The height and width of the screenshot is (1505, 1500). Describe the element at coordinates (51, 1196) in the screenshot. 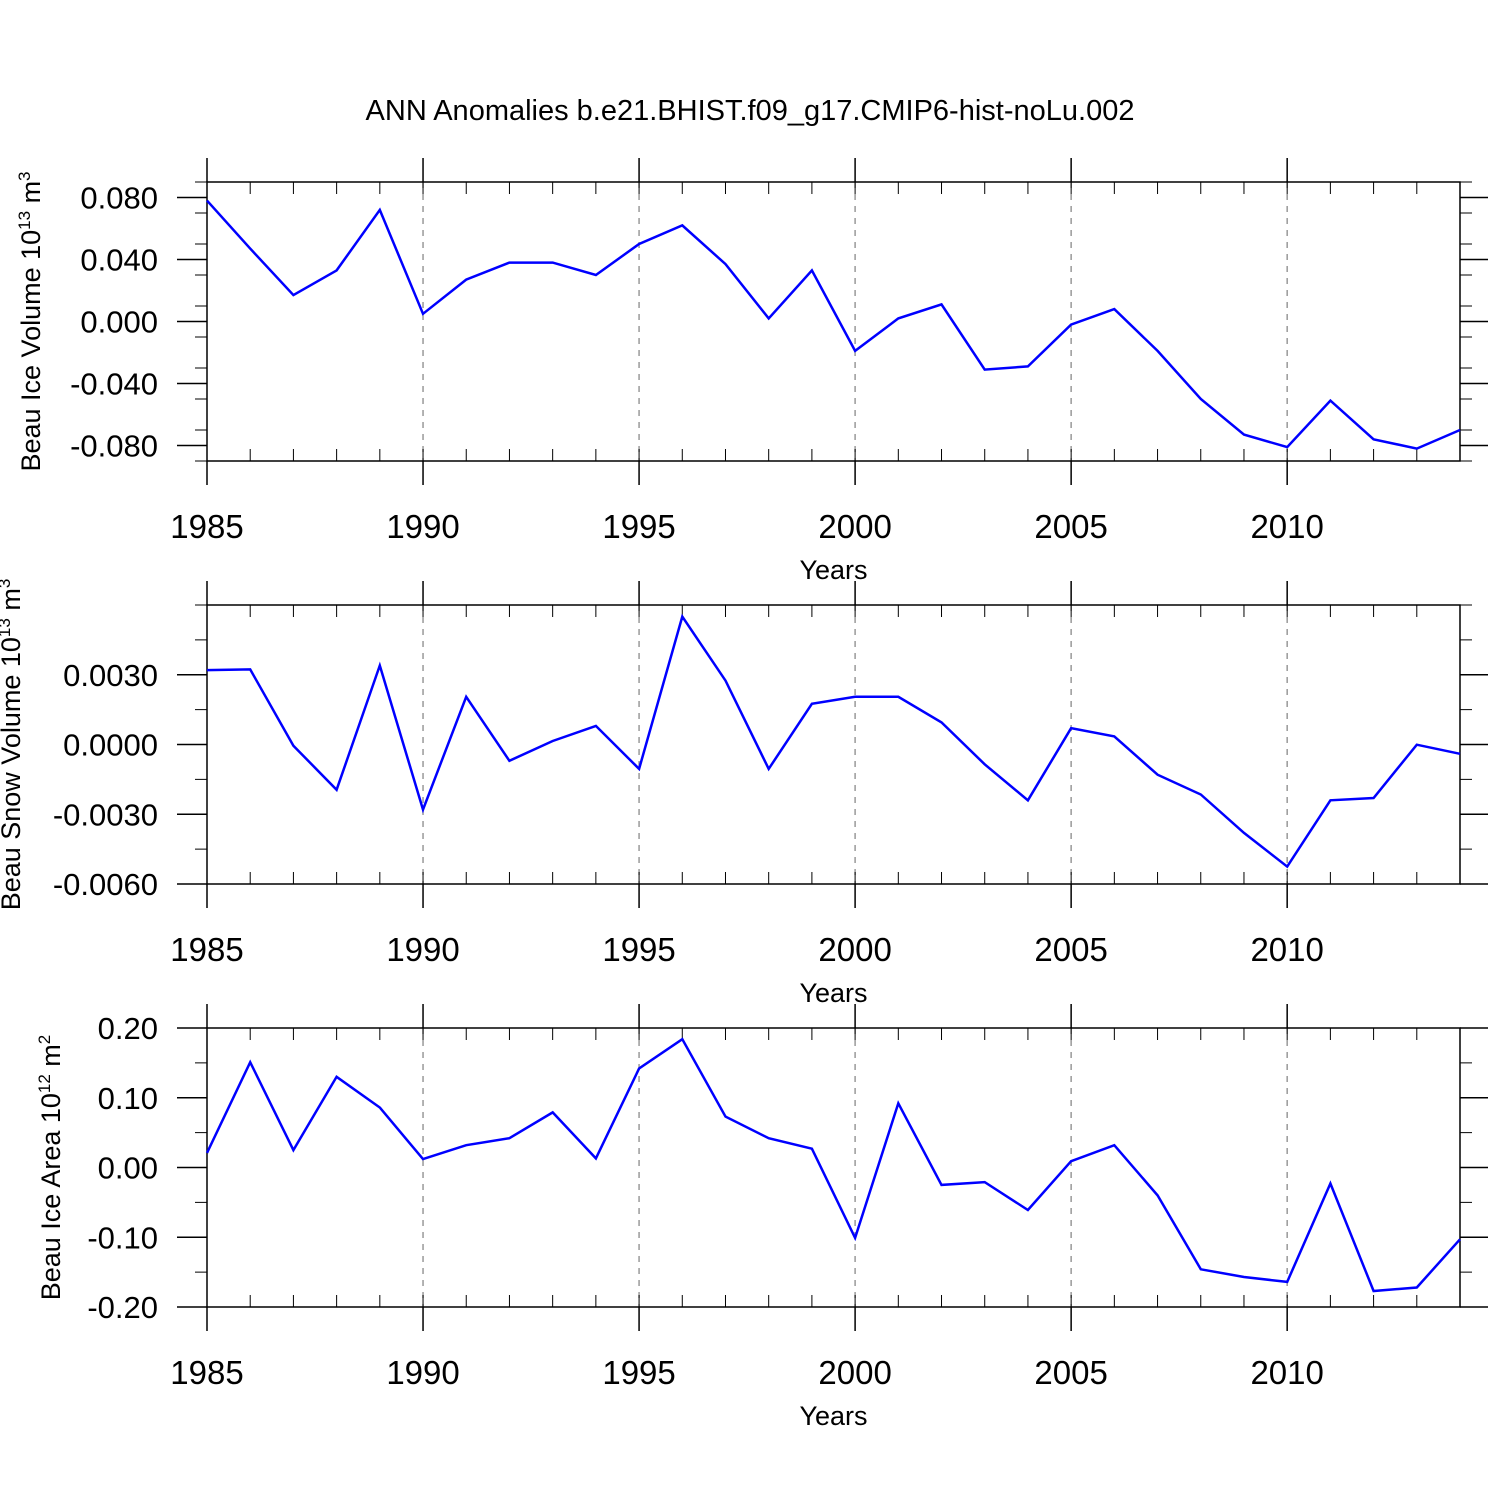

I see `y-axis-label-text: Beau Ice Area 10` at that location.